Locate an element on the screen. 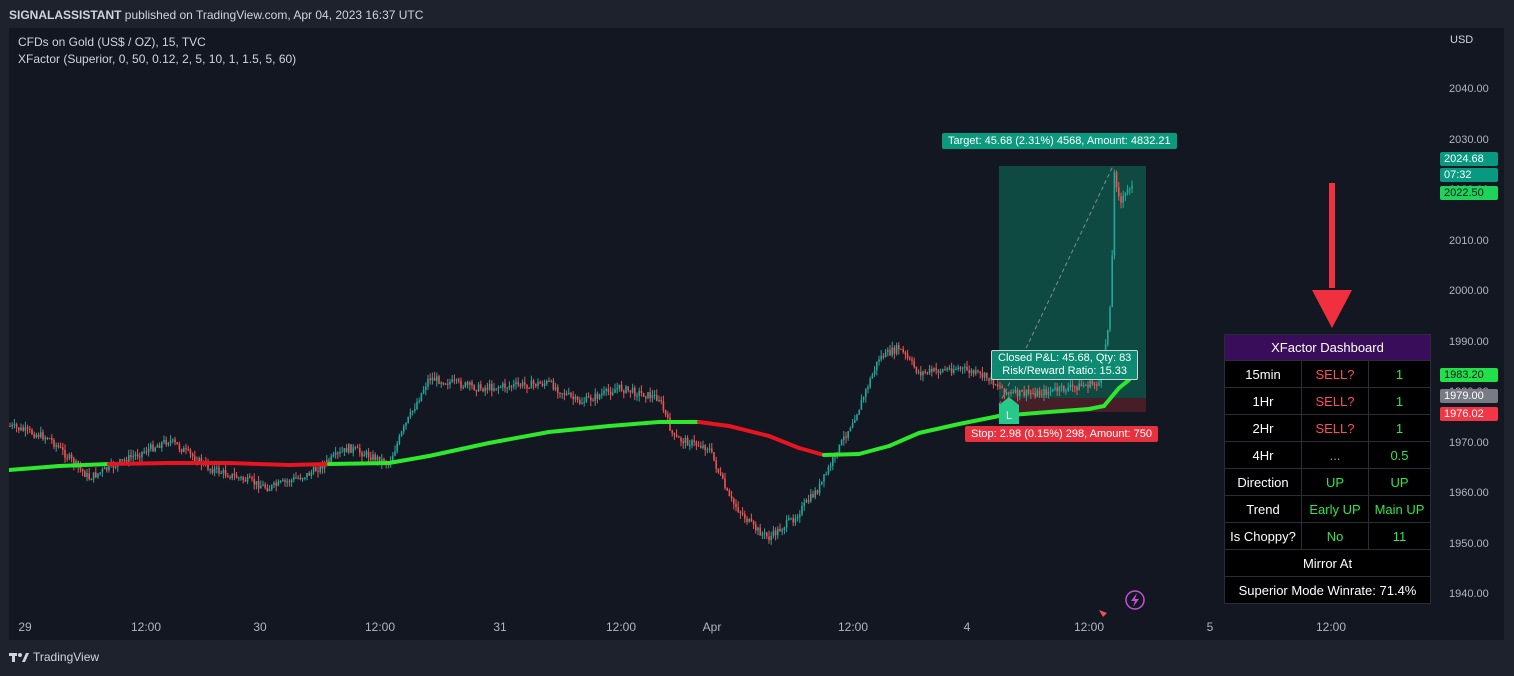  time-tick: 30 is located at coordinates (260, 627).